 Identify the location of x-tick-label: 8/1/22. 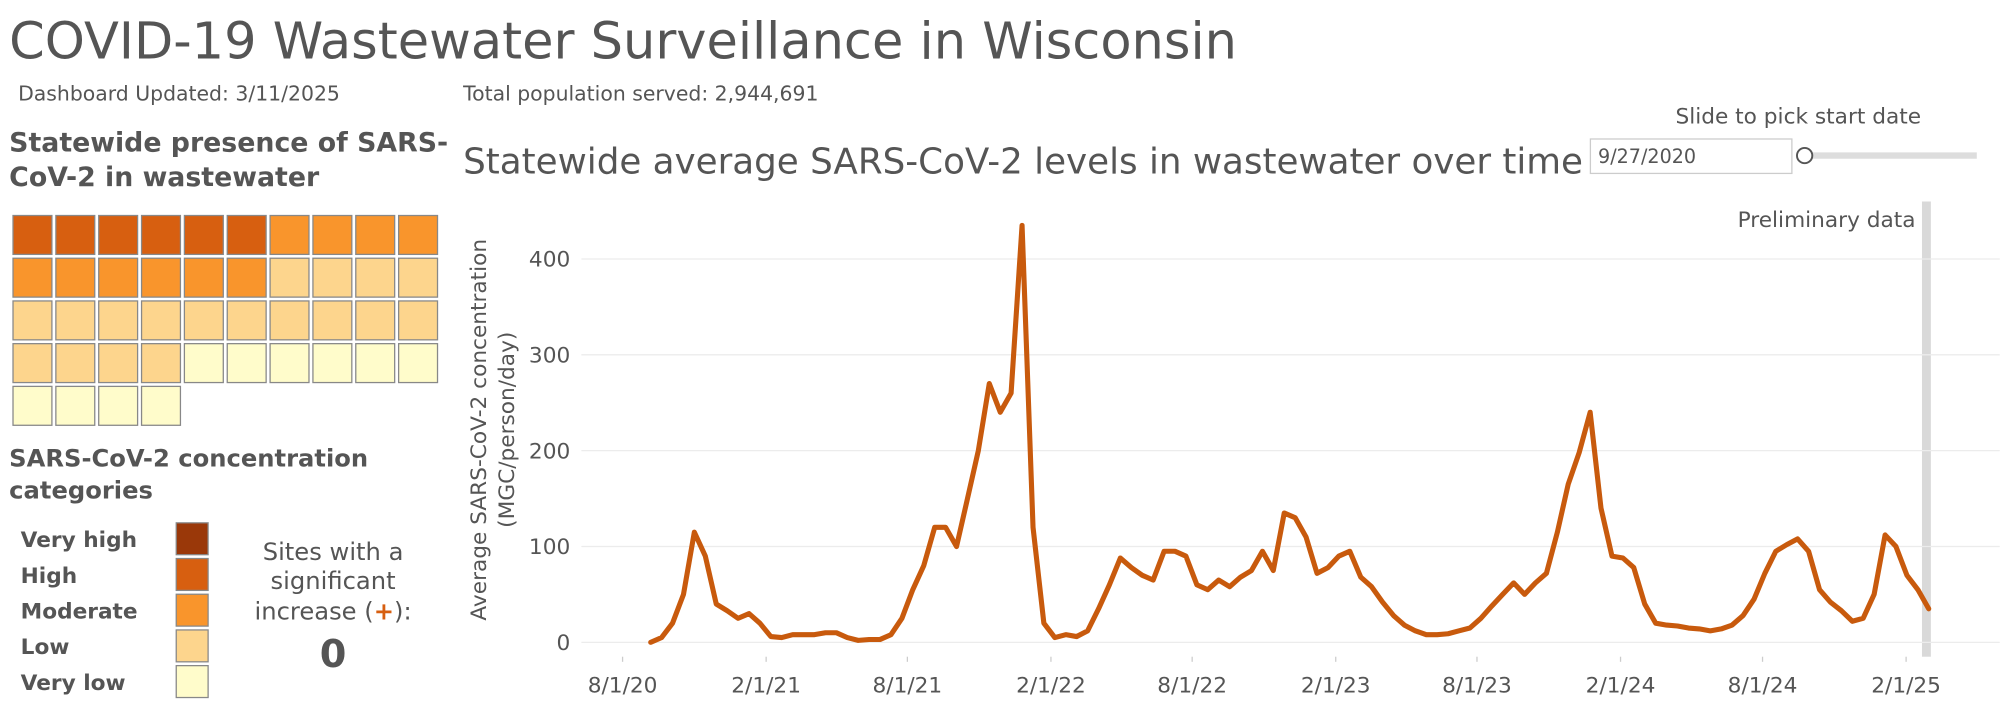
(1192, 685).